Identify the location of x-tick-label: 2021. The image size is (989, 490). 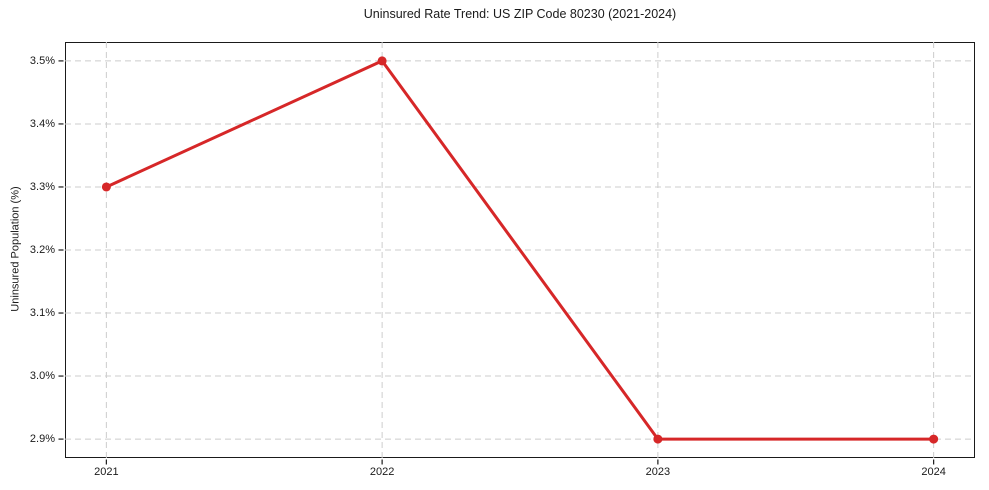
(106, 472).